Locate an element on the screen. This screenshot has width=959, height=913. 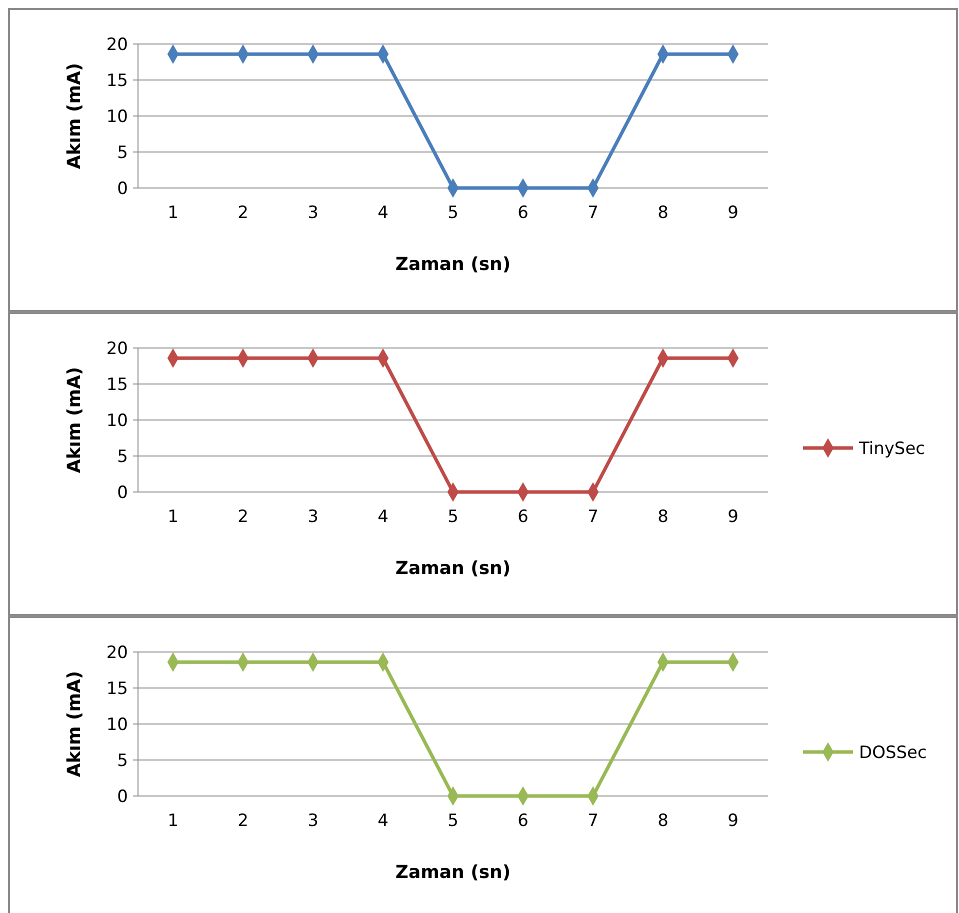
legend-label: DOSSec is located at coordinates (893, 752).